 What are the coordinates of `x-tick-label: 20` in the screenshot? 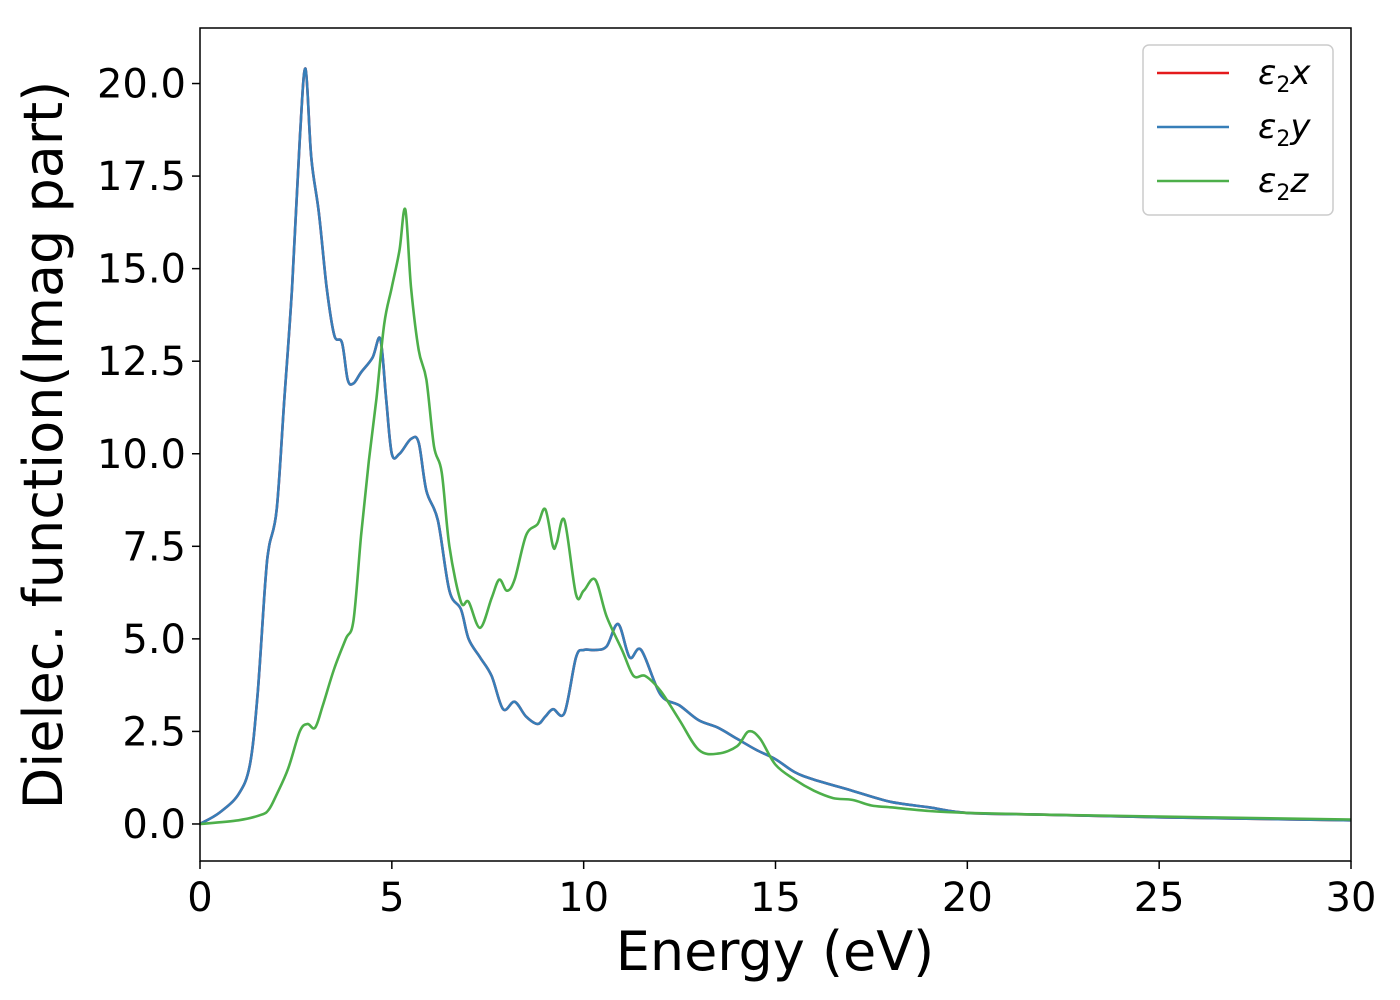 It's located at (967, 898).